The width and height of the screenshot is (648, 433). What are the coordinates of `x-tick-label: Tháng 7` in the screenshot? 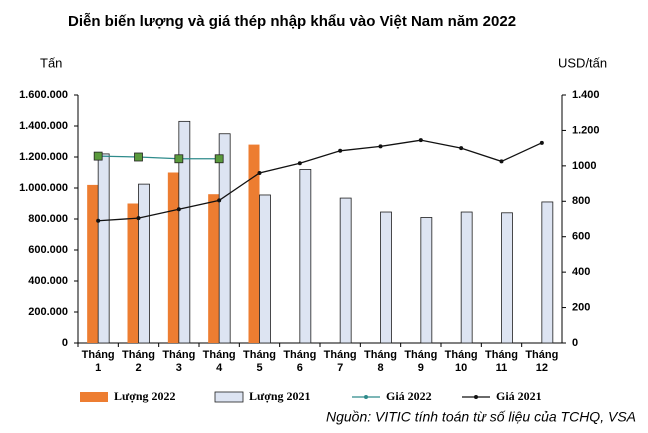 It's located at (340, 361).